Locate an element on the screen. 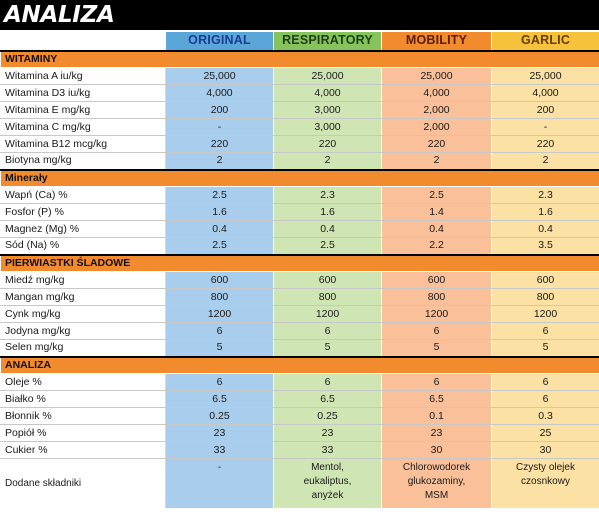 The width and height of the screenshot is (599, 515). table-row: Cynk mg/kg 1200 1200 1200 1200 is located at coordinates (299, 314).